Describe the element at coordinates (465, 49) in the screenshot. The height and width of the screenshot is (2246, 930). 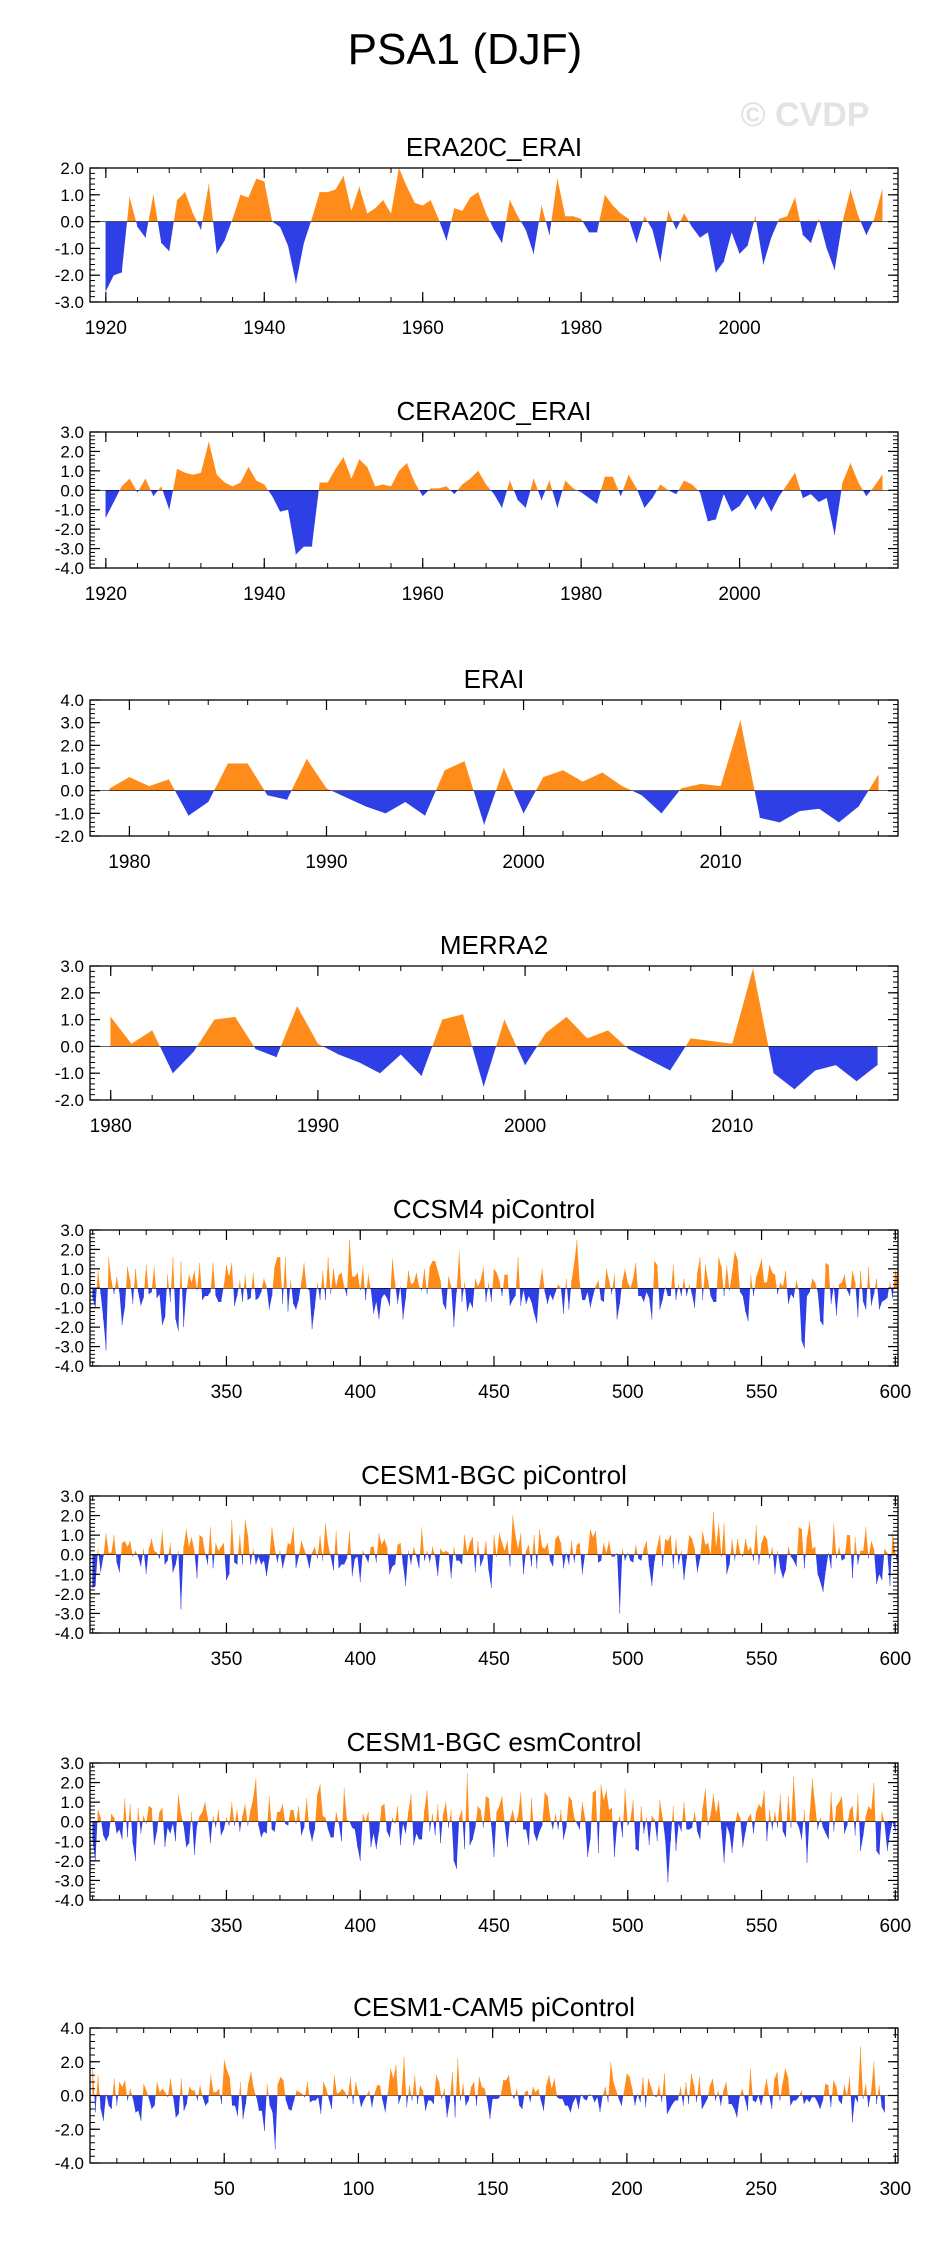
I see `figure-title: PSA1 (DJF)` at that location.